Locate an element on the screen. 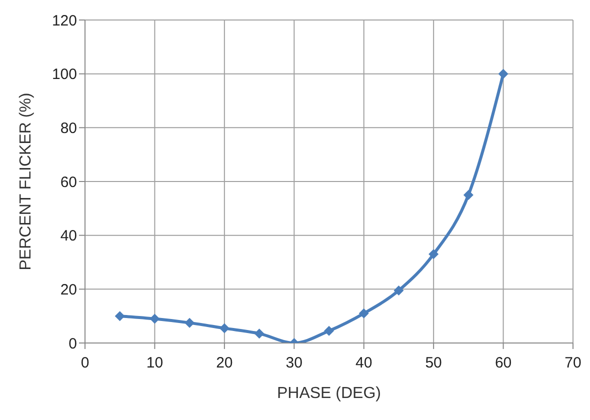 The image size is (590, 420). x-tick-label: 40 is located at coordinates (364, 363).